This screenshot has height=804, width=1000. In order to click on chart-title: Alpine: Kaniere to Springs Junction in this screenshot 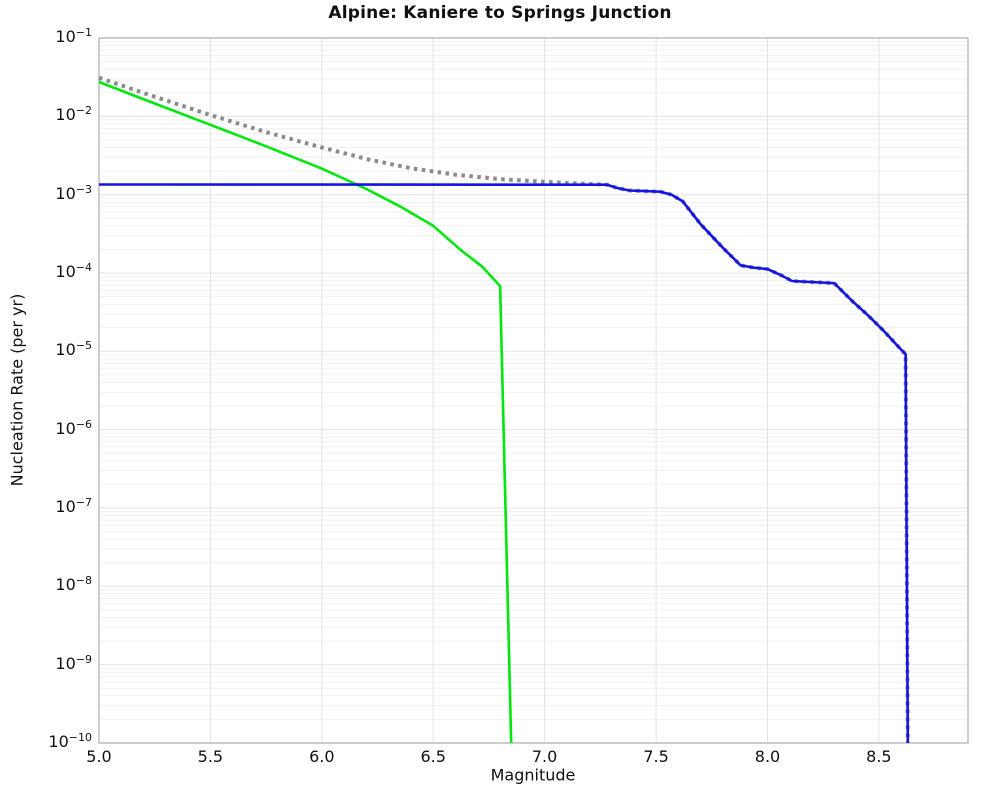, I will do `click(500, 13)`.